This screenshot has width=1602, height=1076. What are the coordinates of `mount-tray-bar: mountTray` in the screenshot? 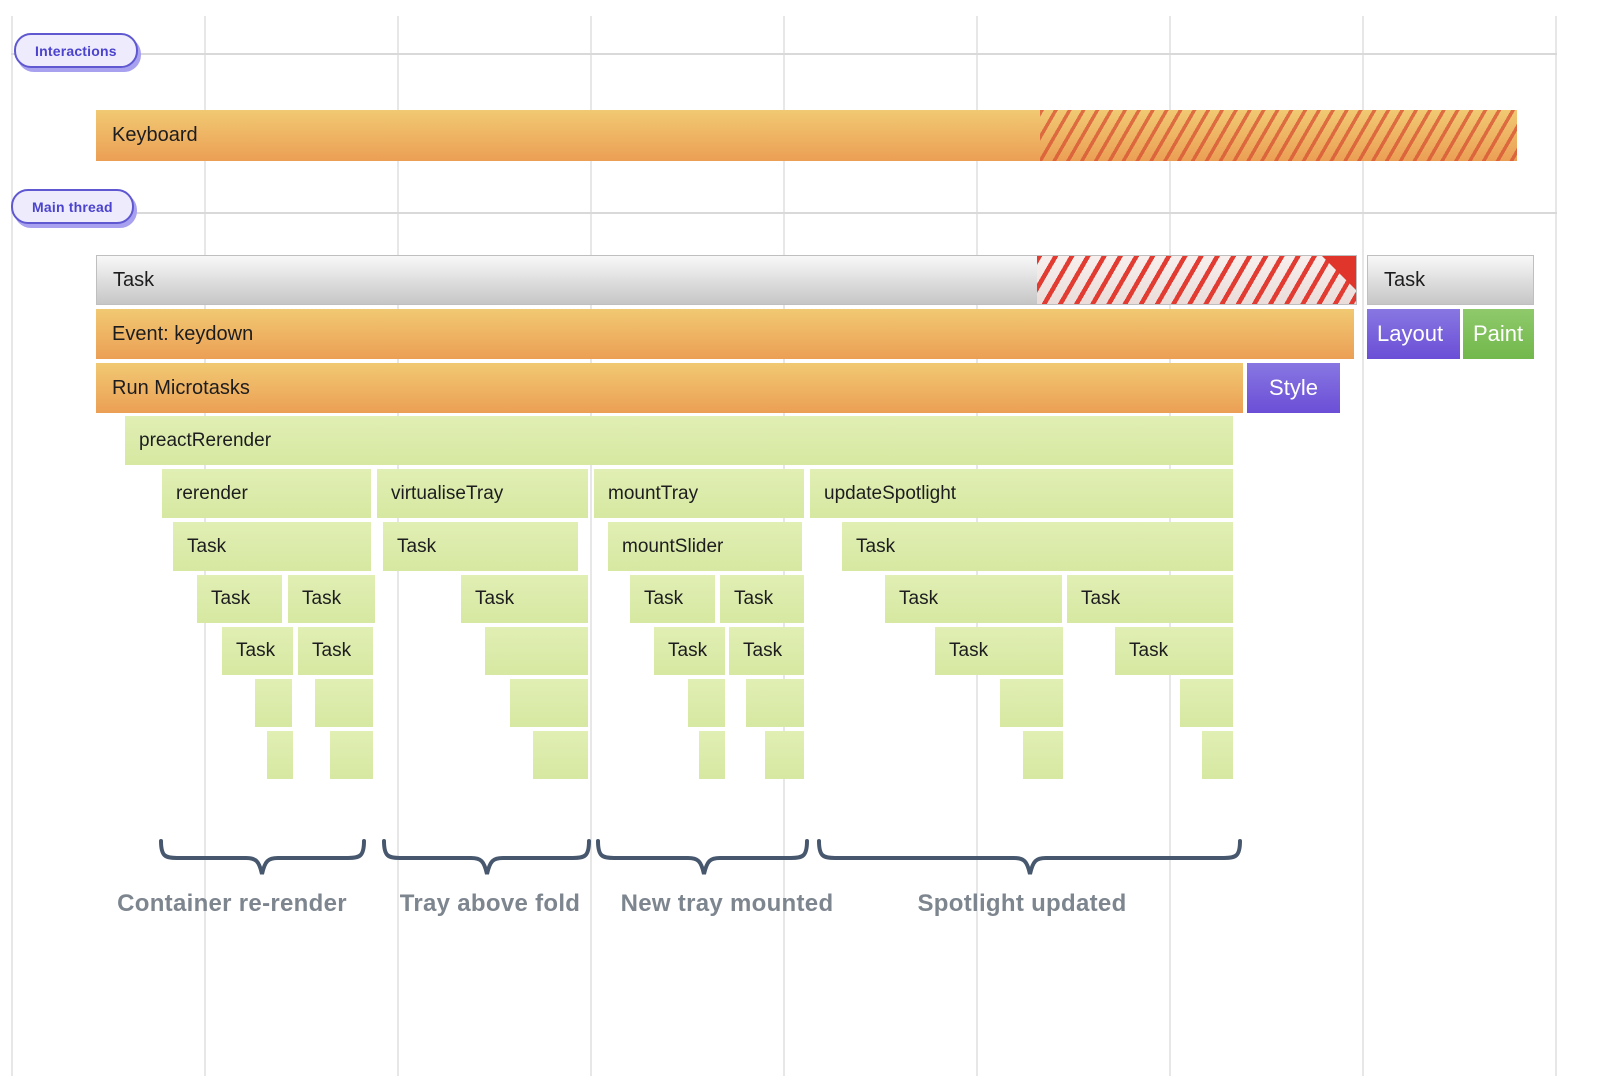 It's located at (699, 493).